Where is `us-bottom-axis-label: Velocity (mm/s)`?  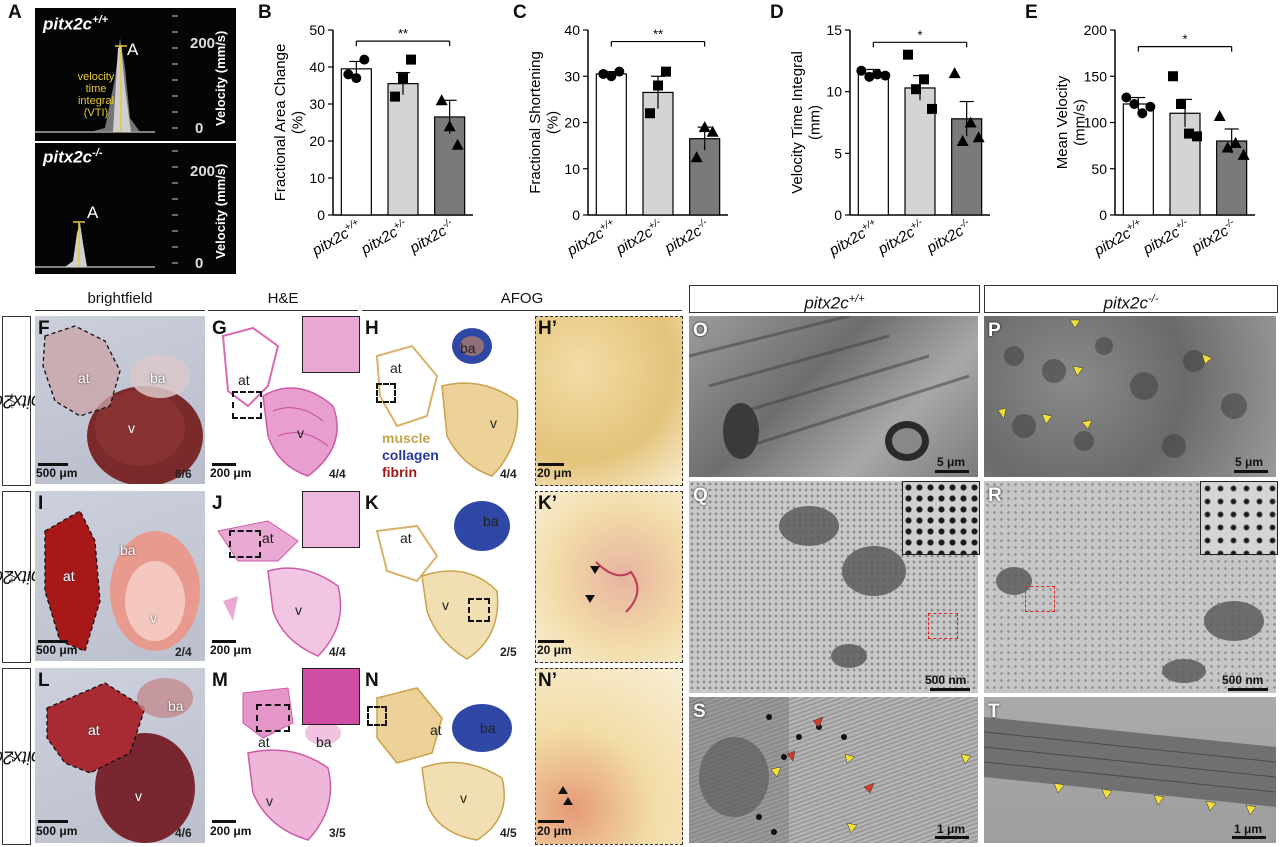
us-bottom-axis-label: Velocity (mm/s) is located at coordinates (220, 211).